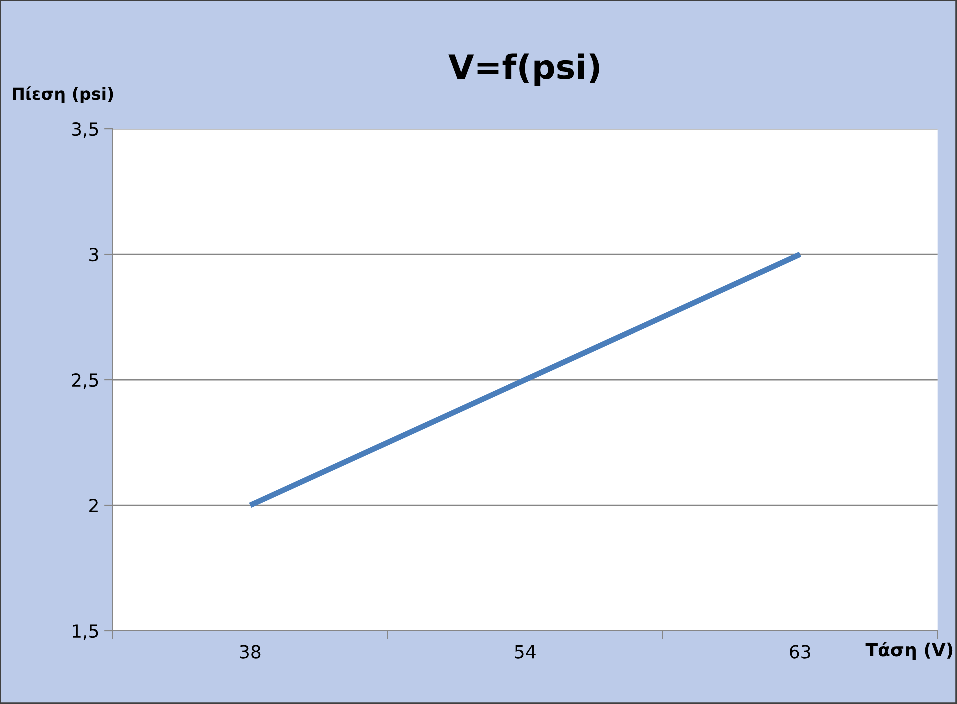  Describe the element at coordinates (63, 95) in the screenshot. I see `y-axis-title: Πίεση (psi)` at that location.